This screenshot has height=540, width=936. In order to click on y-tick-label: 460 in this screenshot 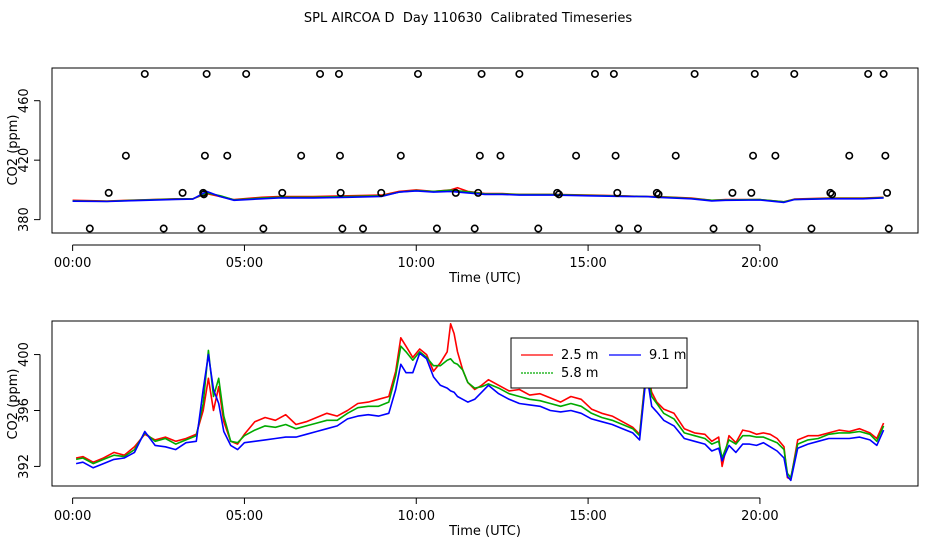, I will do `click(24, 100)`.